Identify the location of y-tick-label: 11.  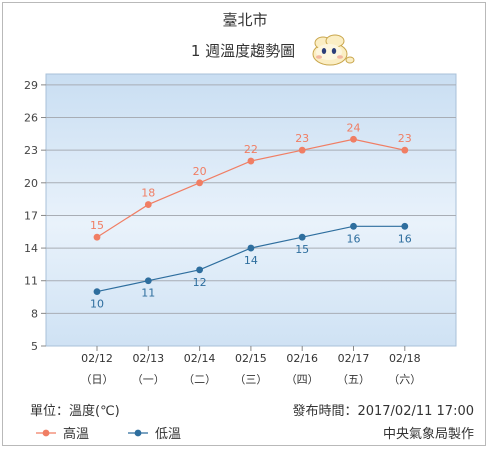
(31, 281).